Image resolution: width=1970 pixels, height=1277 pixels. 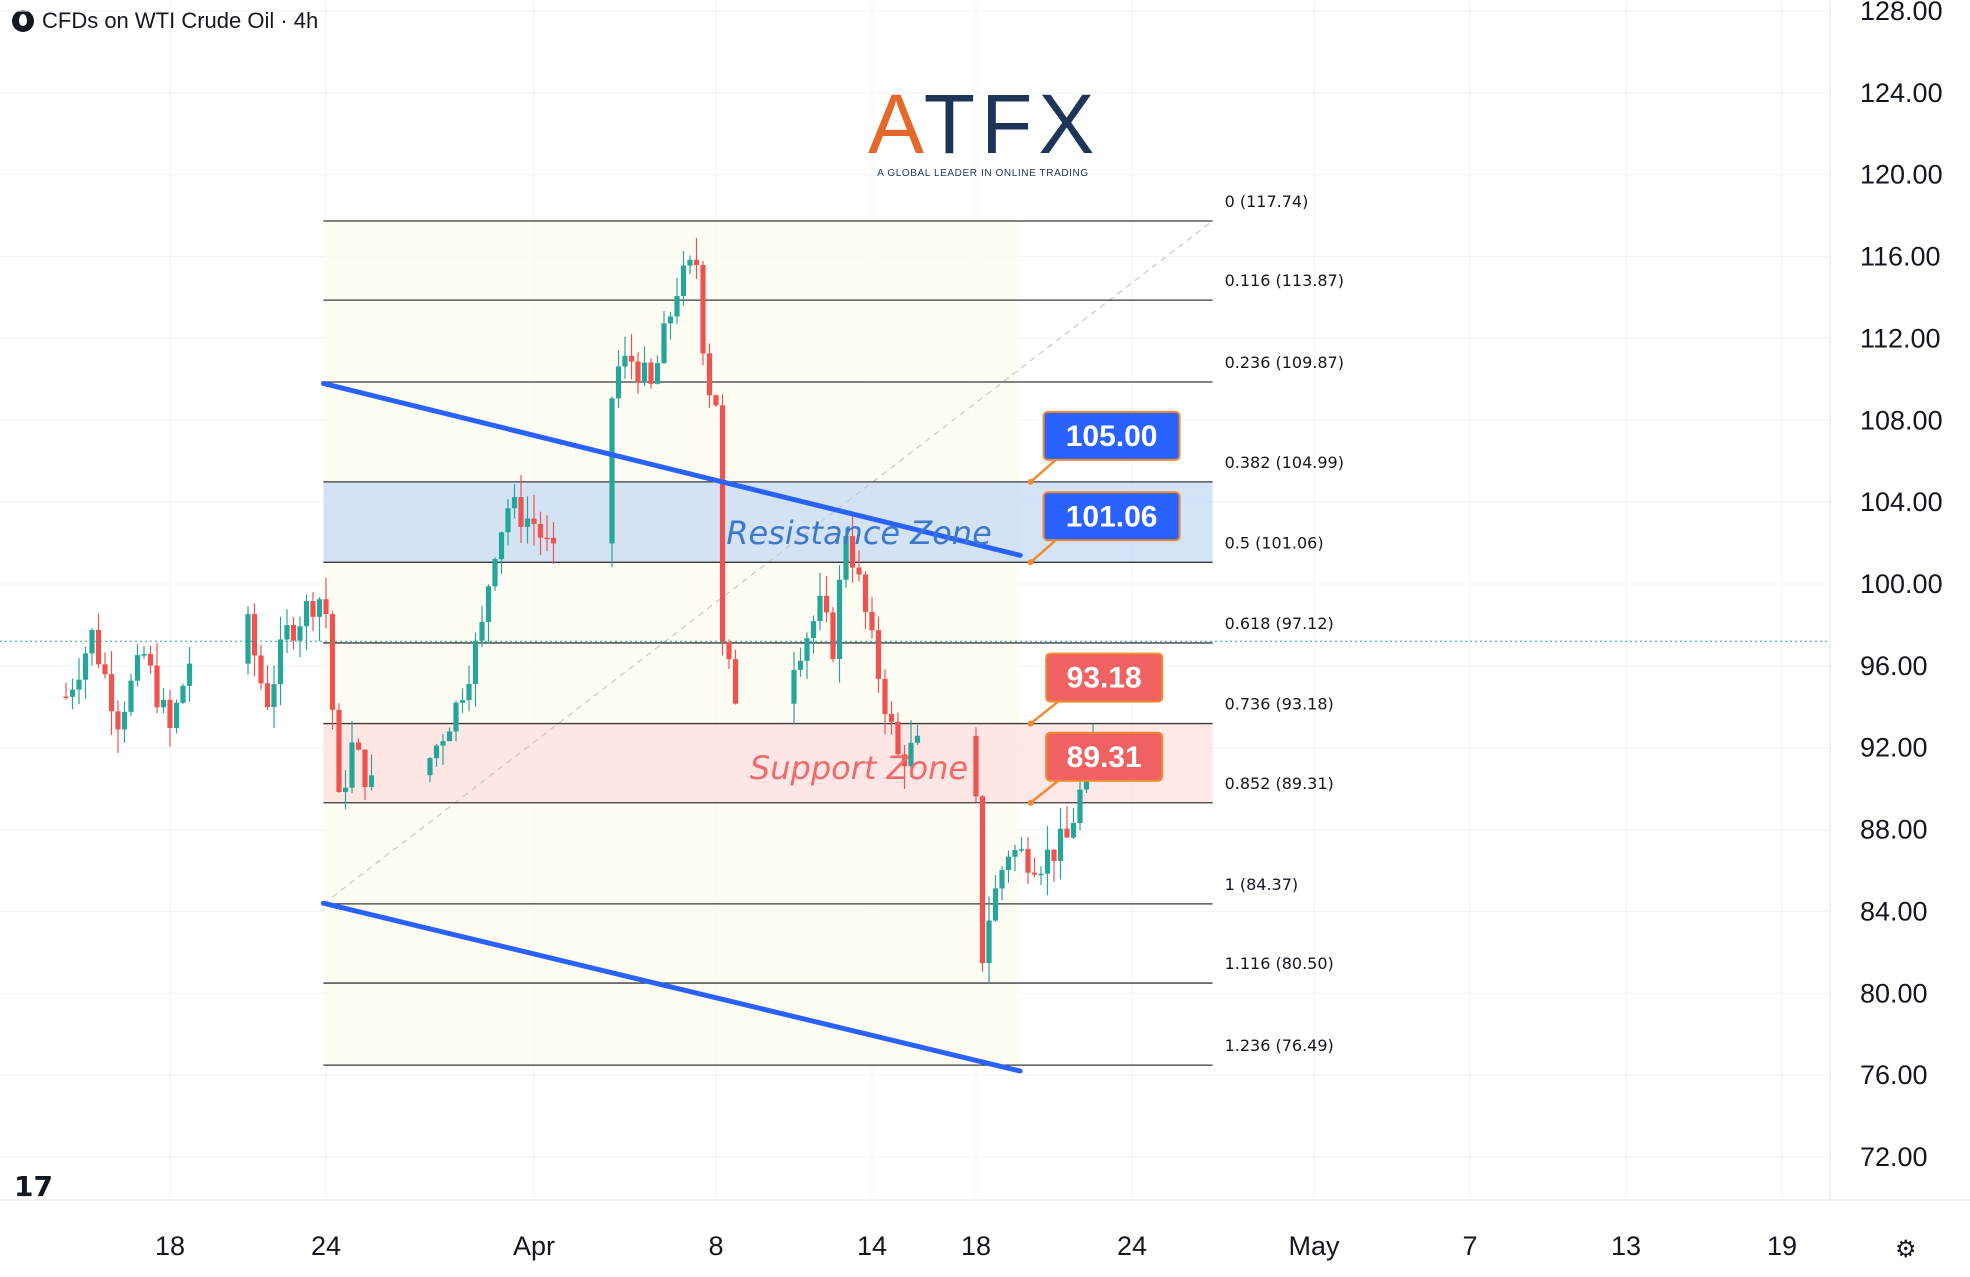 I want to click on y-tick-label: 92.00, so click(x=1894, y=748).